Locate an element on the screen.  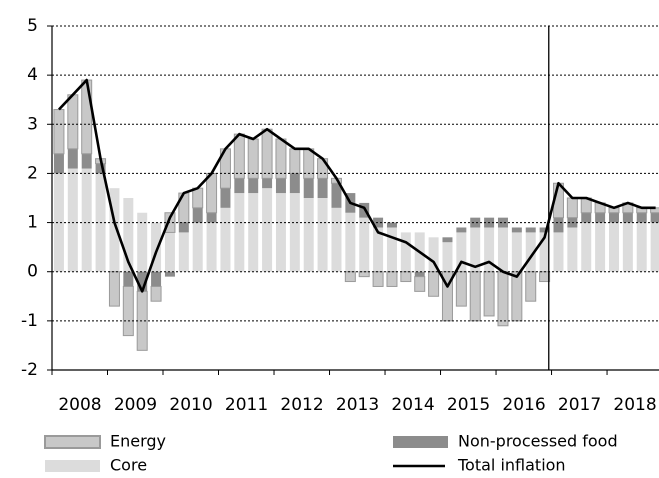
x-tick-label: 2015 is located at coordinates (468, 405).